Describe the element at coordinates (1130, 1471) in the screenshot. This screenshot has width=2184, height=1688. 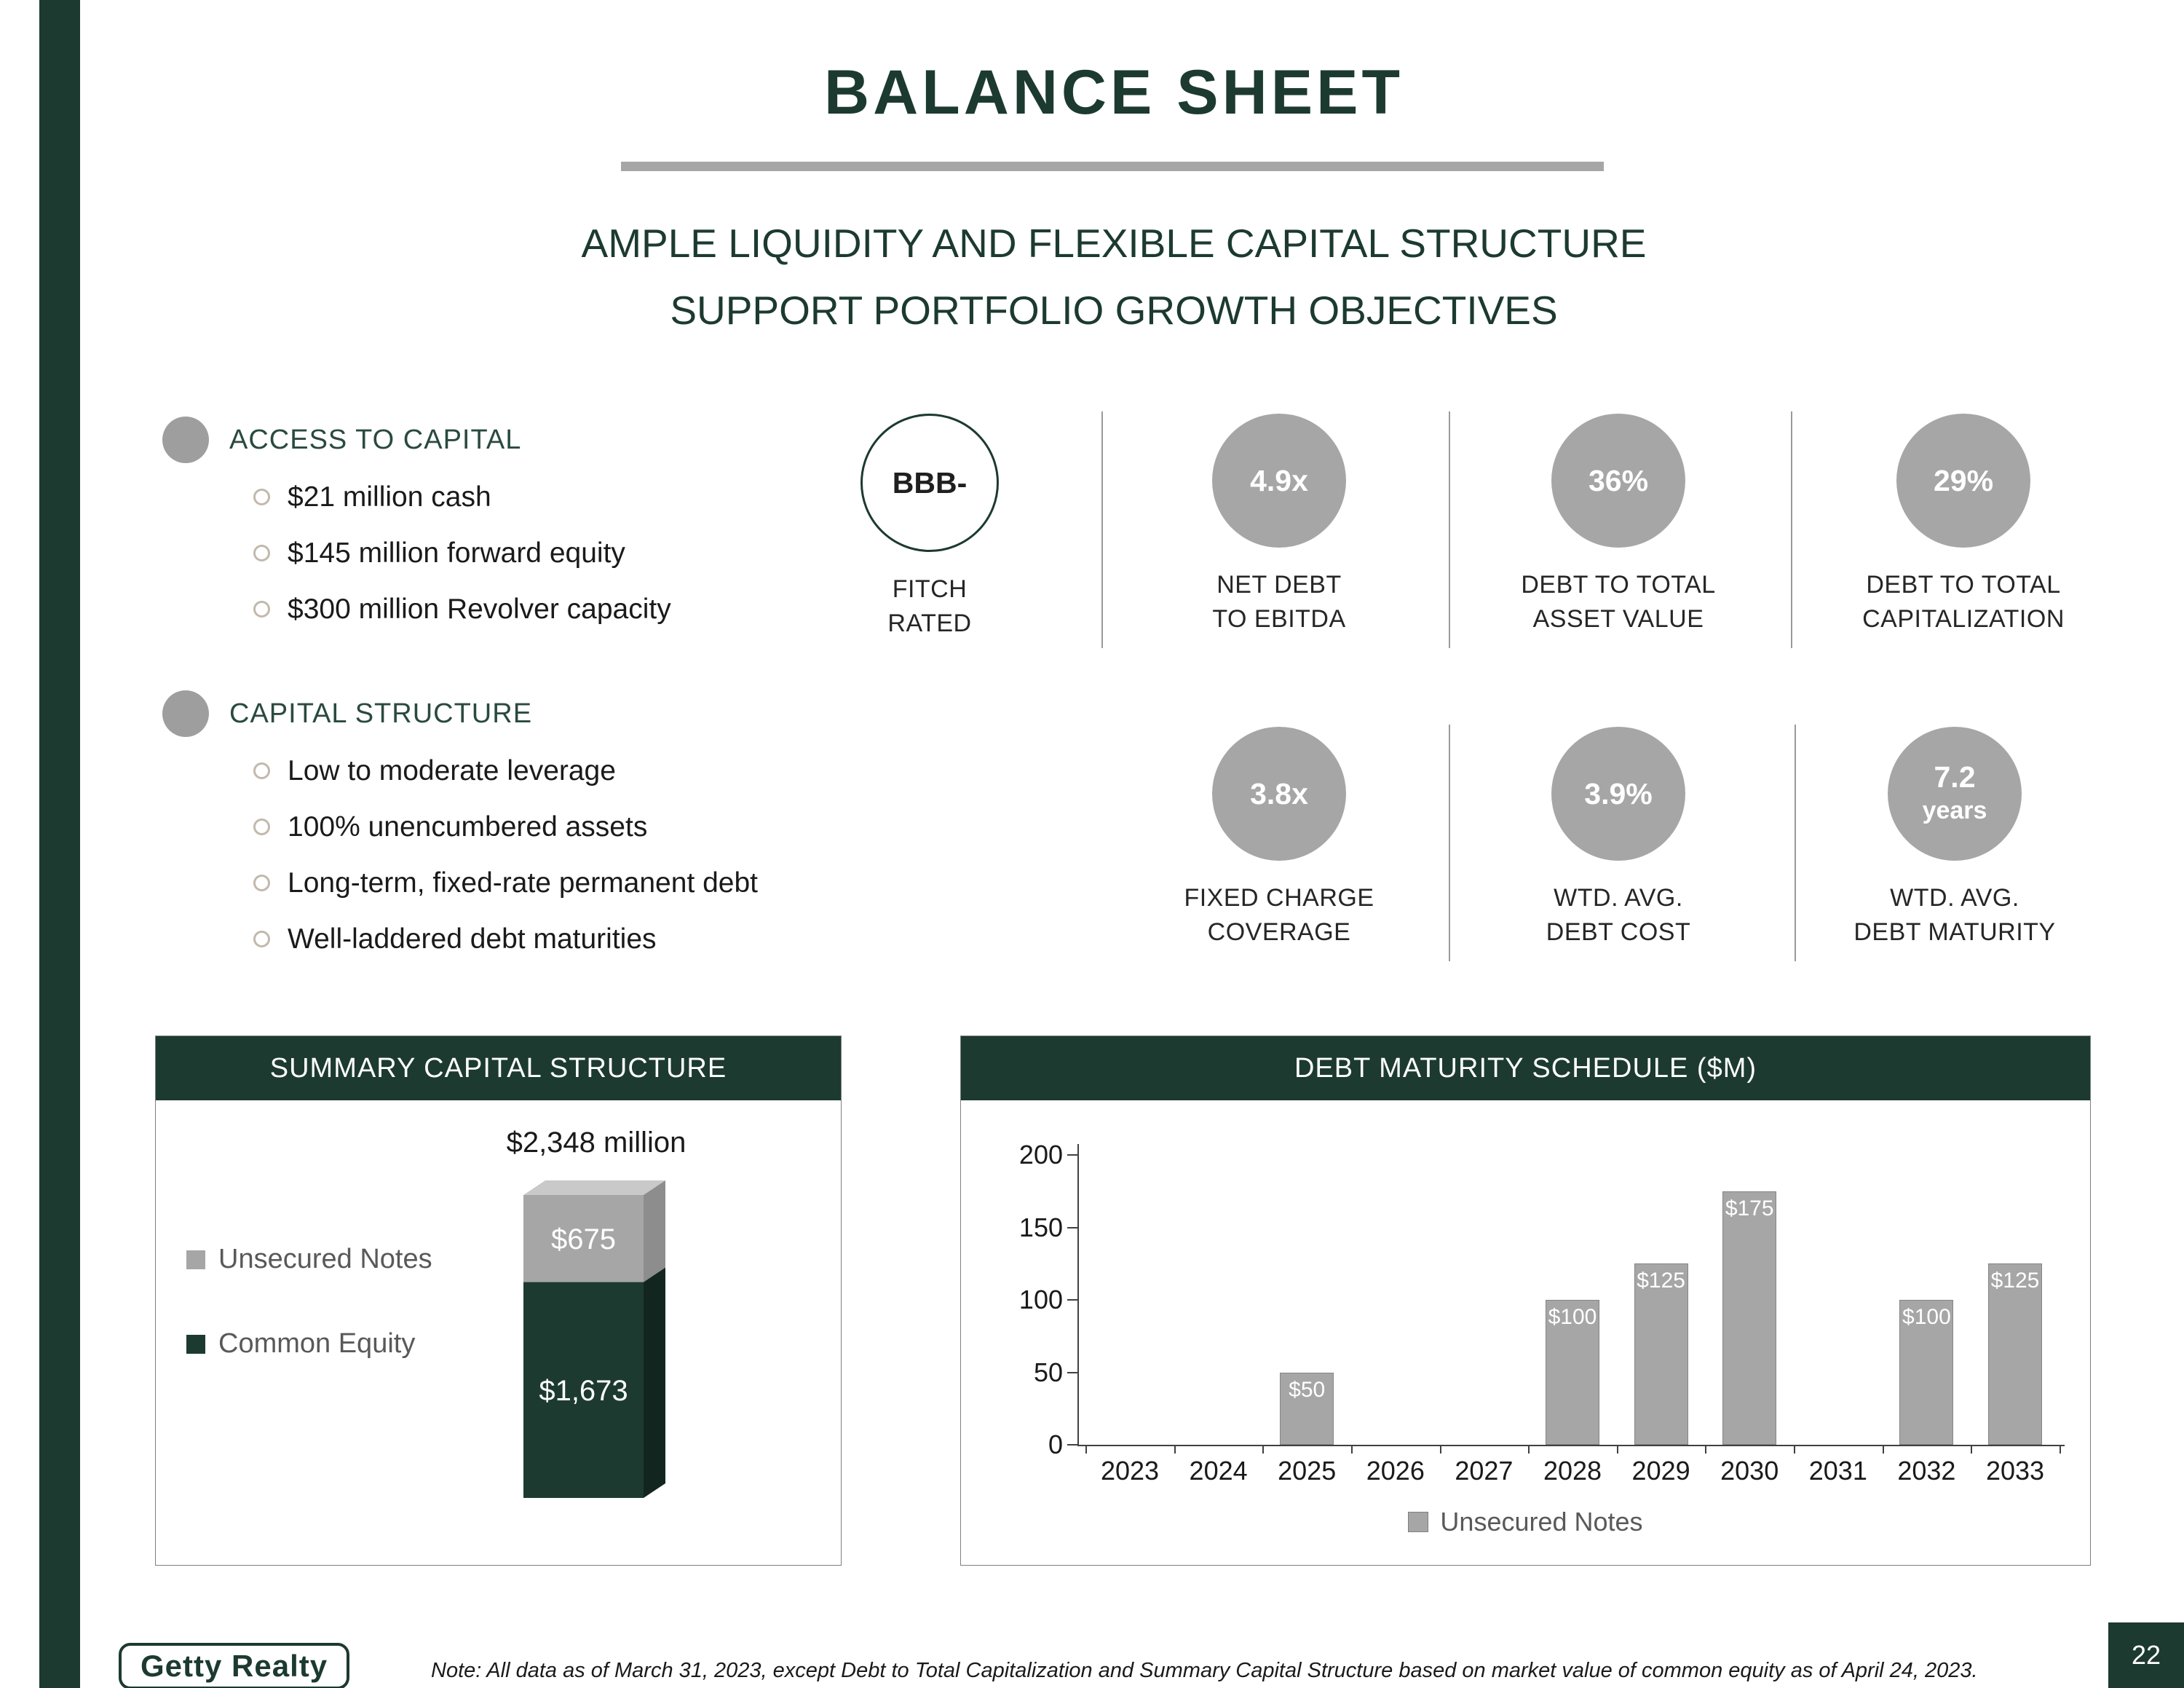
I see `x-tick-label-2023: 2023` at that location.